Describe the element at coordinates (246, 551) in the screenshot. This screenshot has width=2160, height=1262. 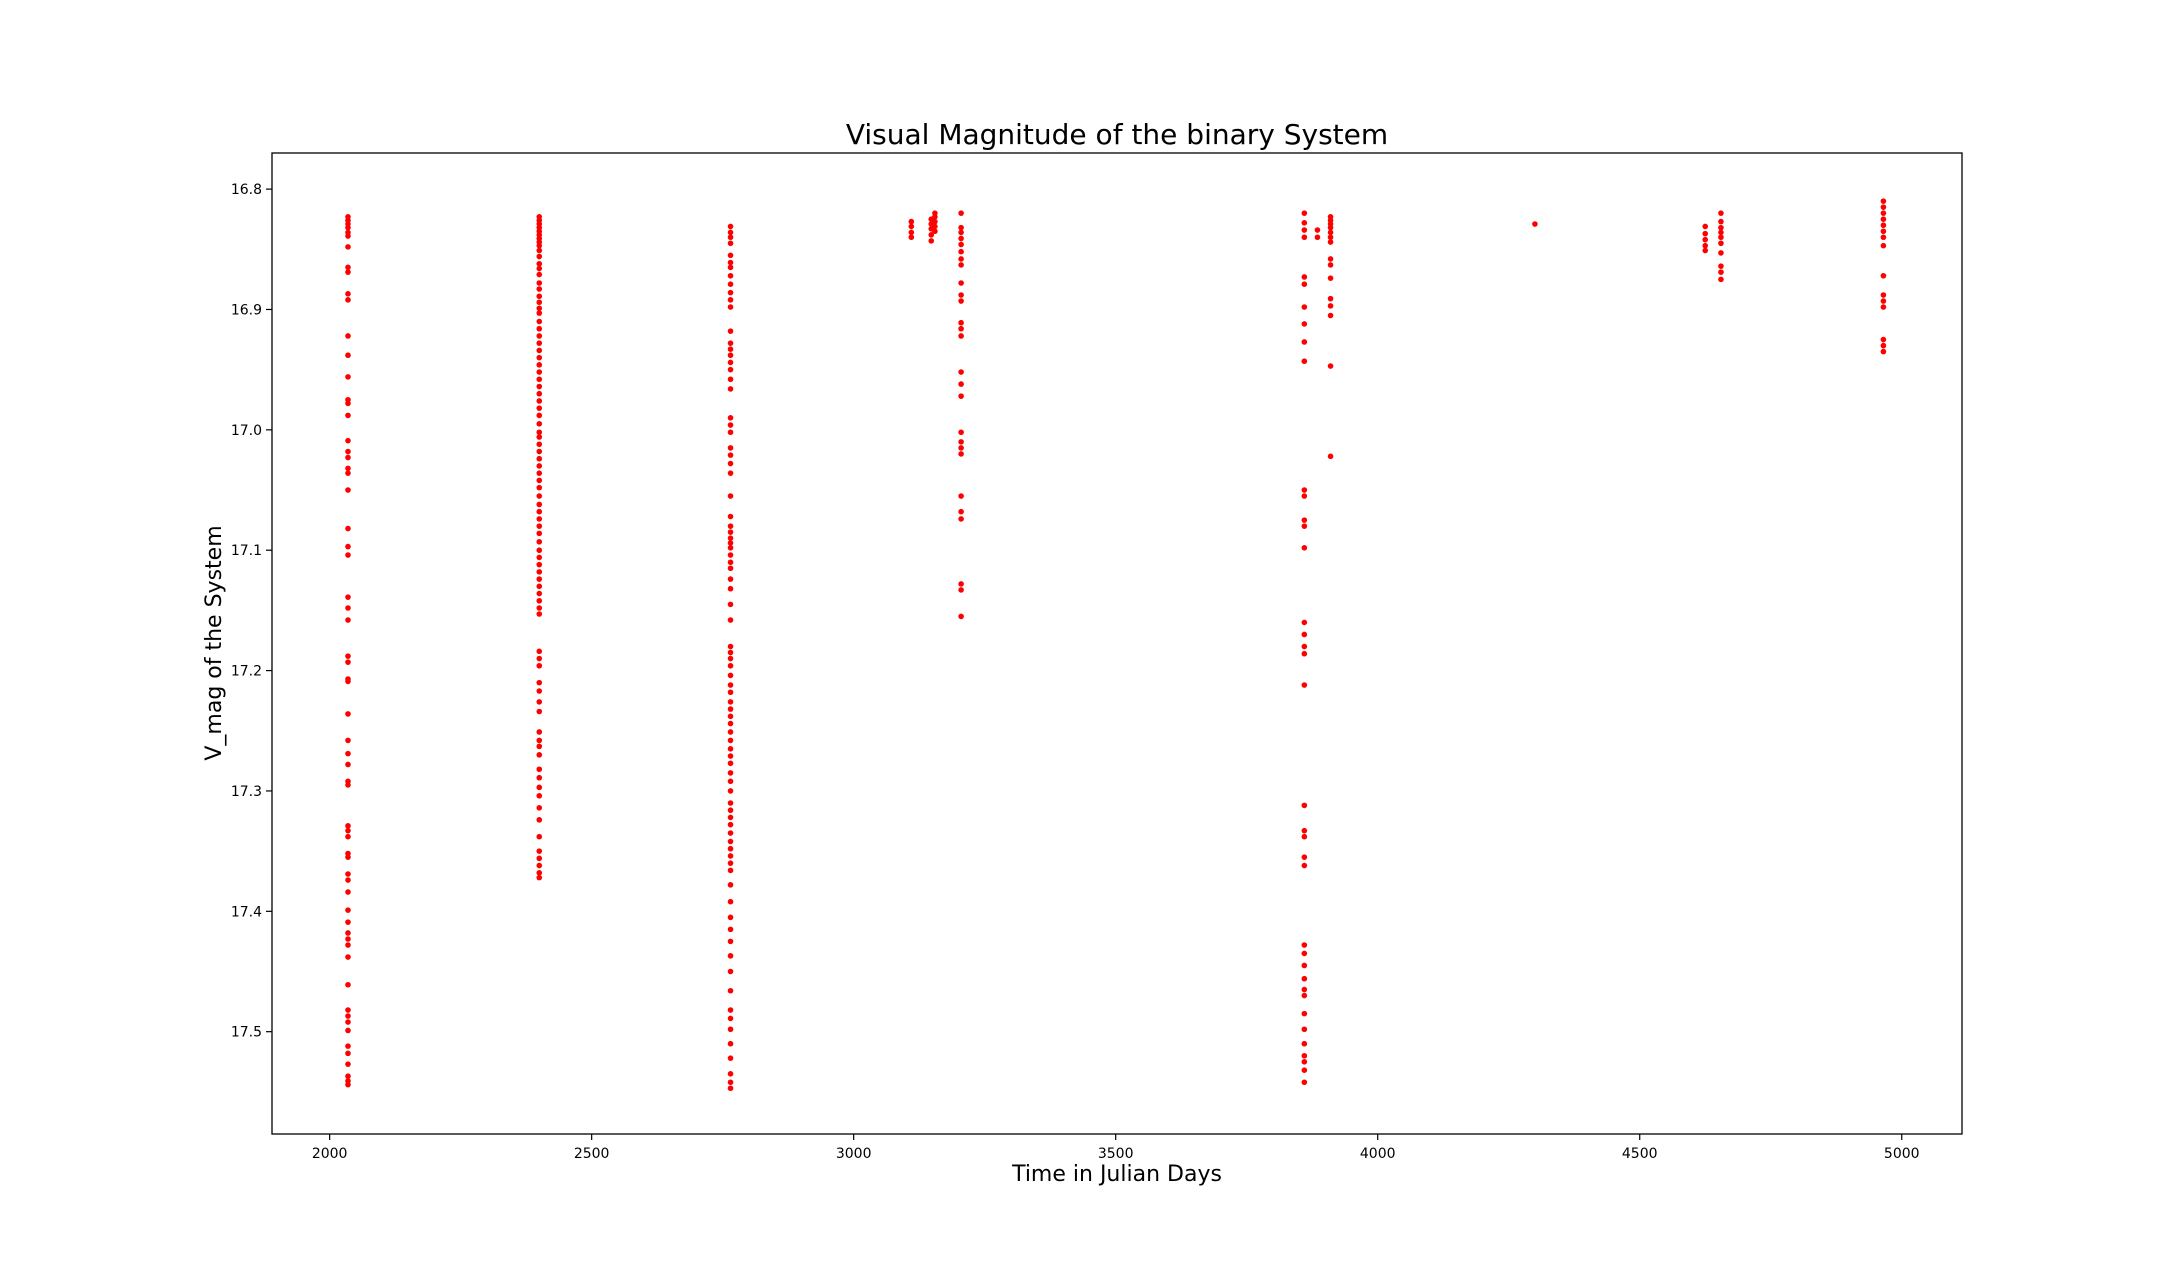
I see `y-tick-label: 17.1` at that location.